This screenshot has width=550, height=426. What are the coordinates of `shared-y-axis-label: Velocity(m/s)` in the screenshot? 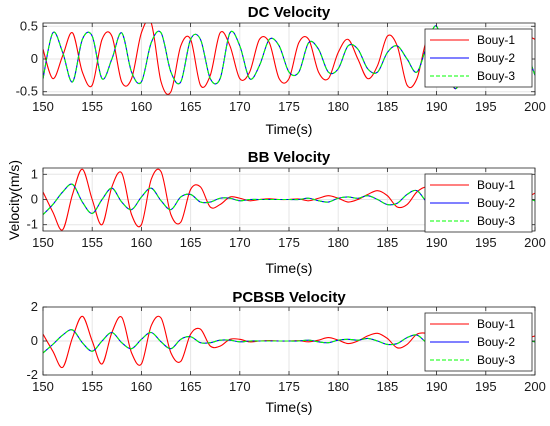 It's located at (14, 200).